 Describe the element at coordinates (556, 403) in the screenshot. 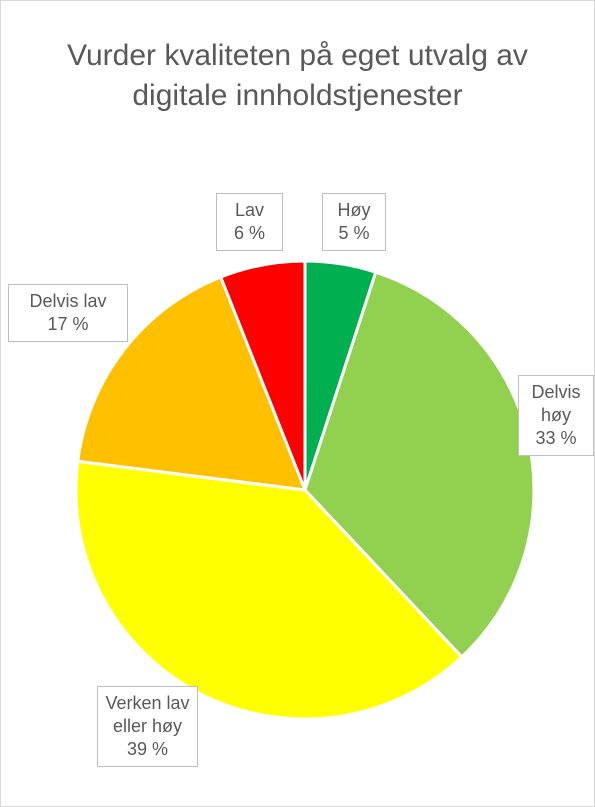

I see `category-label: Delvis høy` at that location.